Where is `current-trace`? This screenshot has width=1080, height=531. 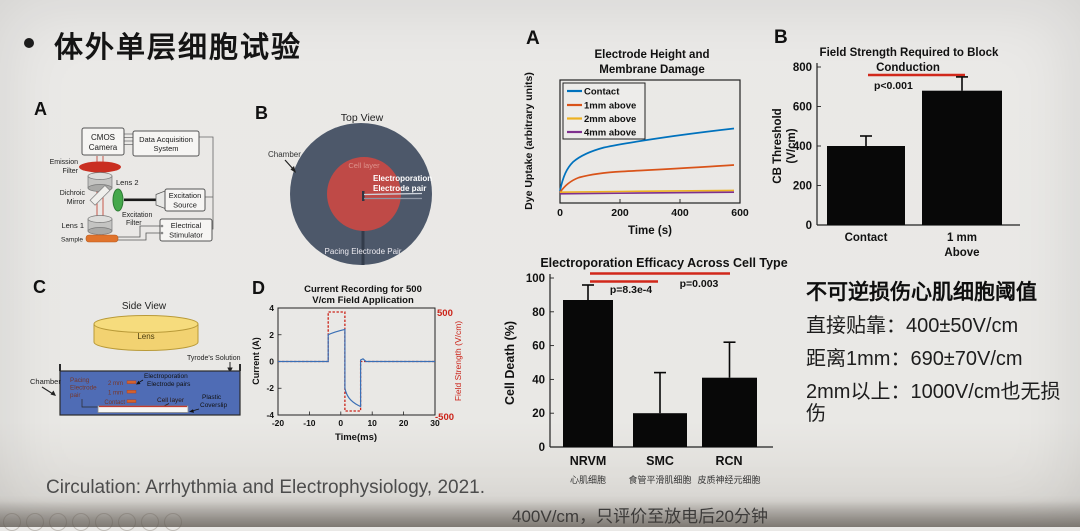
current-trace is located at coordinates (356, 368).